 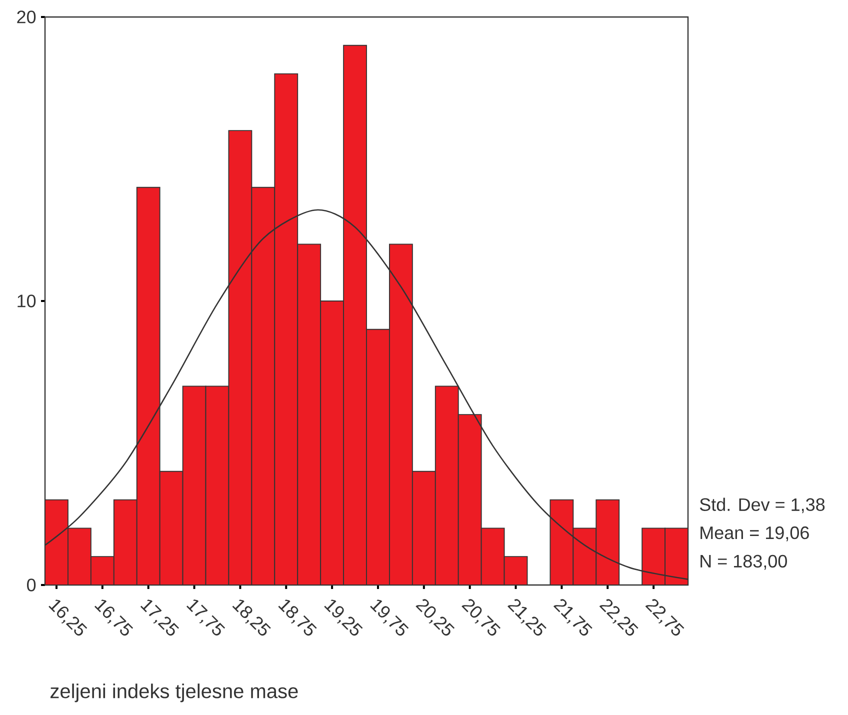 I want to click on text: Std. Dev = 1,38, so click(x=762, y=506).